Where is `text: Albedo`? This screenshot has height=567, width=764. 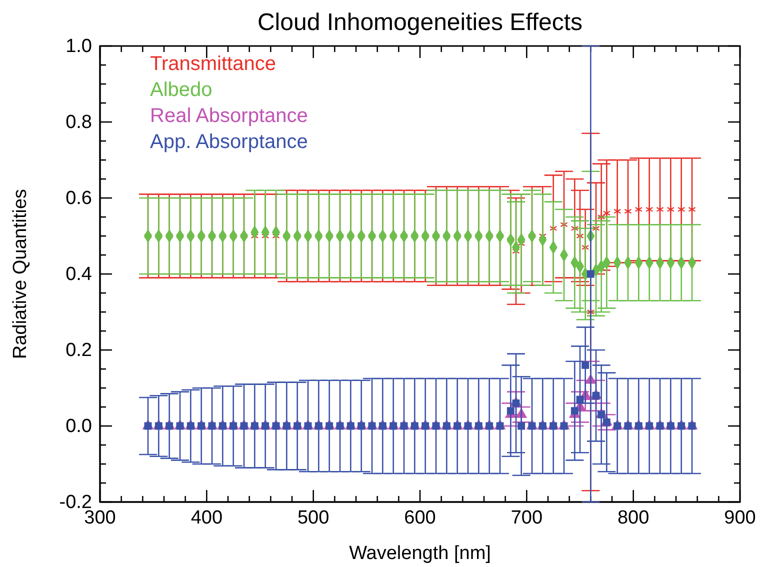 text: Albedo is located at coordinates (181, 90).